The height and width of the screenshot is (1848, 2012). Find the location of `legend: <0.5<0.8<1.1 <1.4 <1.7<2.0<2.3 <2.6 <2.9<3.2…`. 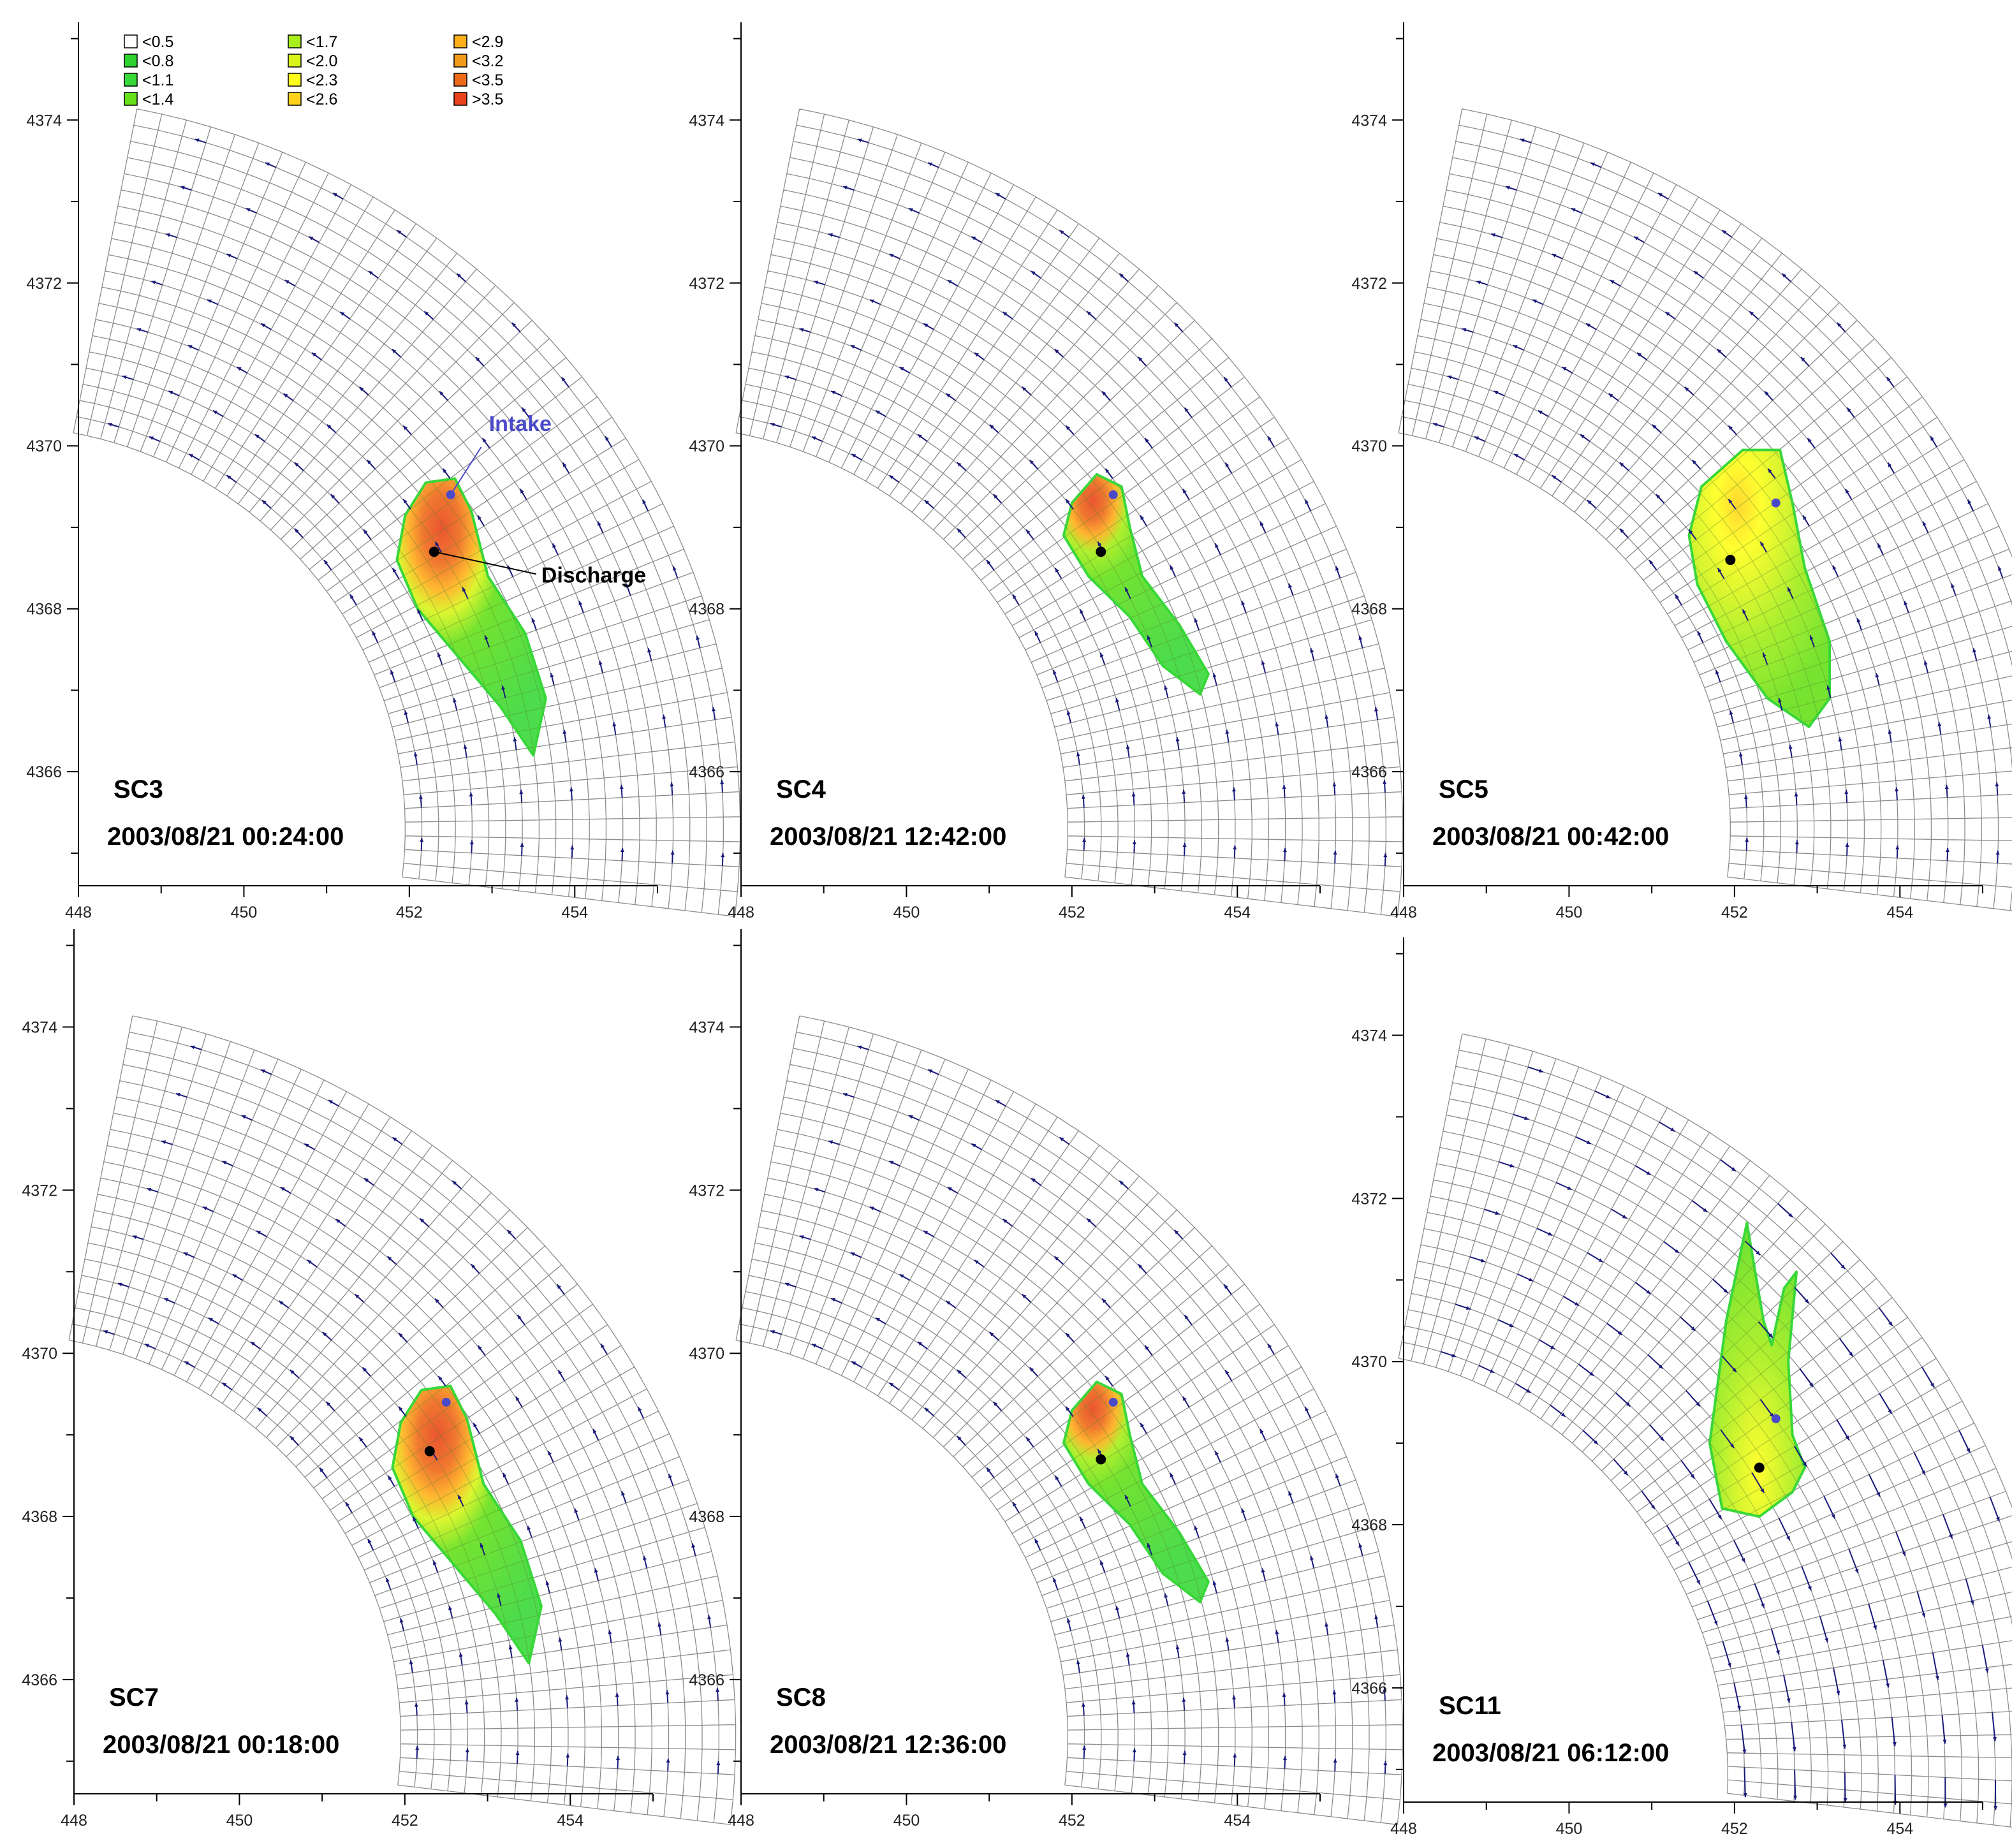

legend: <0.5<0.8<1.1 <1.4 <1.7<2.0<2.3 <2.6 <2.9<3.2… is located at coordinates (314, 70).